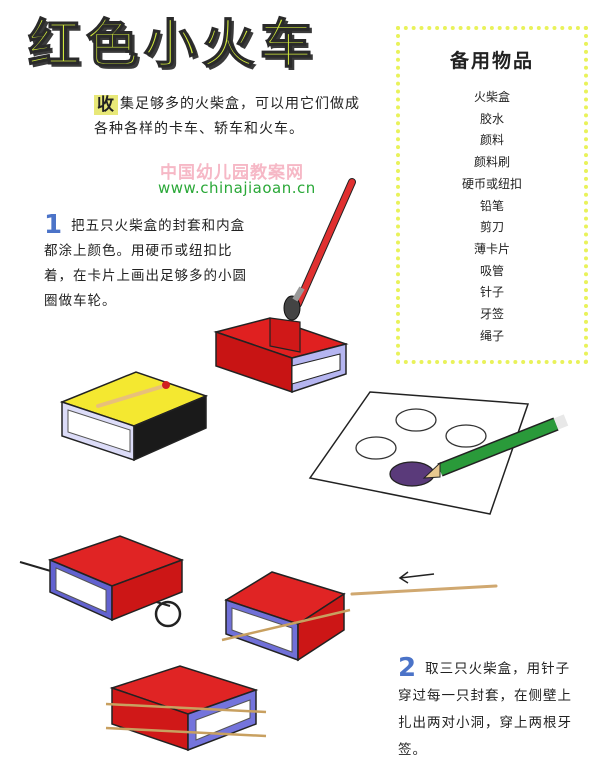 The width and height of the screenshot is (600, 778). I want to click on page-title: 红色小火车, so click(173, 45).